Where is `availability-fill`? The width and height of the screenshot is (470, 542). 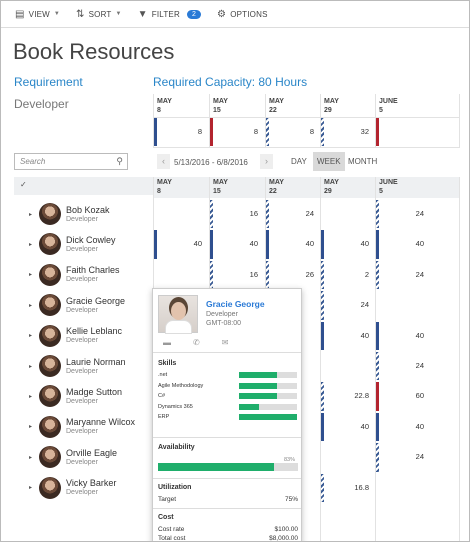
availability-fill is located at coordinates (216, 467).